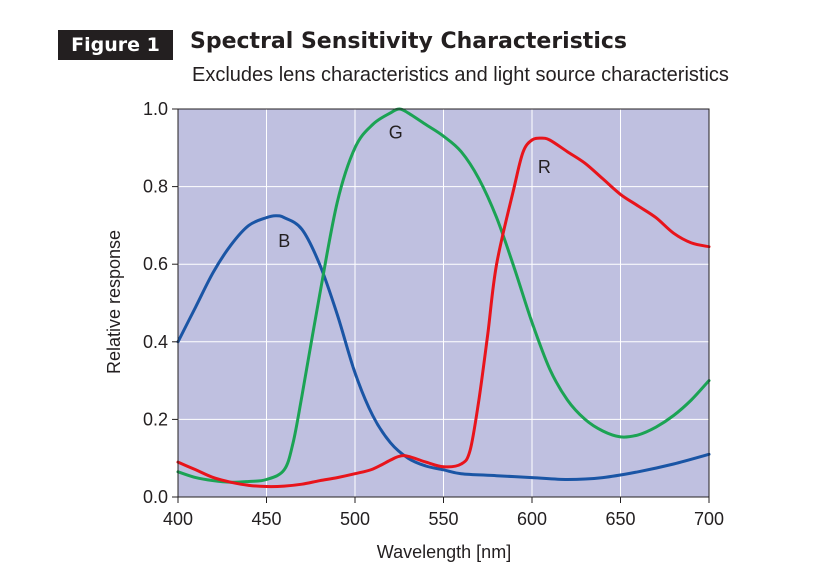 The image size is (824, 576). Describe the element at coordinates (178, 519) in the screenshot. I see `x-tick-label: 400` at that location.